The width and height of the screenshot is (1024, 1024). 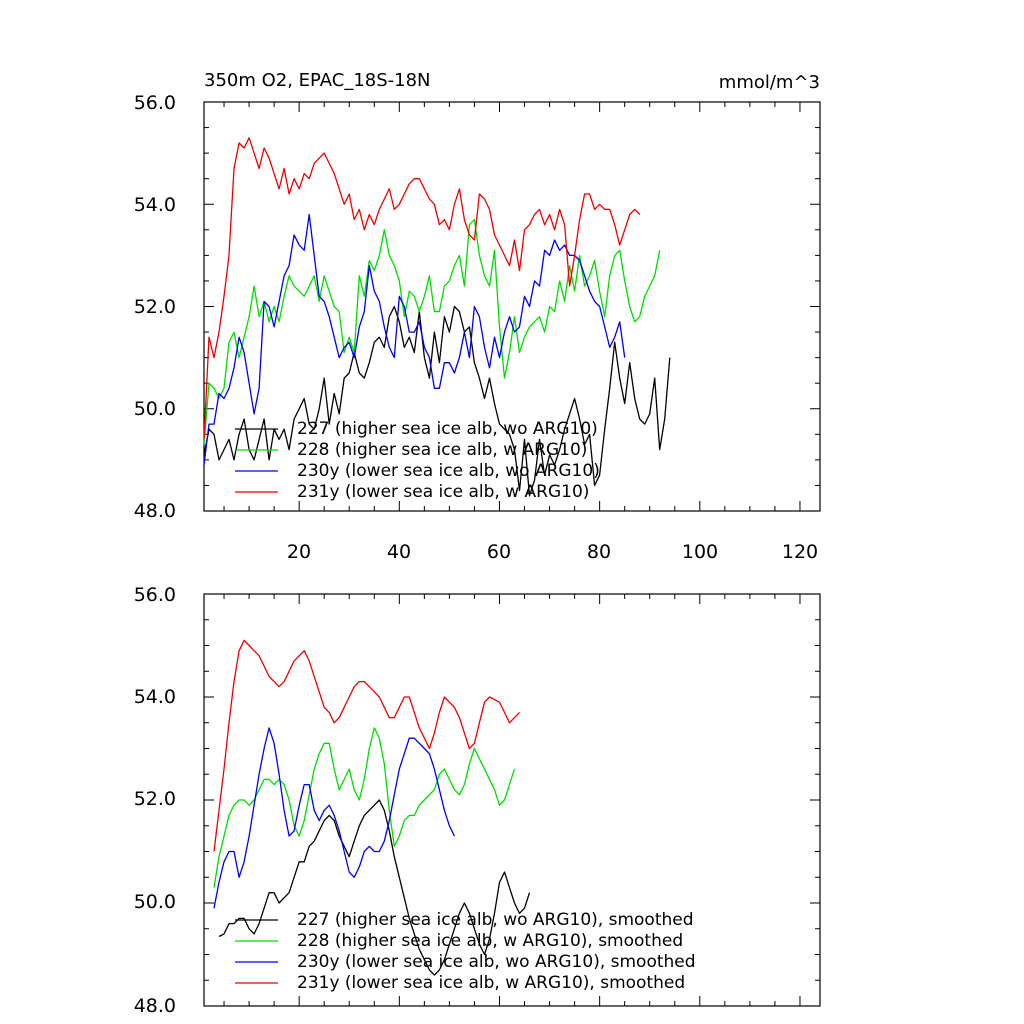 I want to click on x-tick-label: 60, so click(x=499, y=552).